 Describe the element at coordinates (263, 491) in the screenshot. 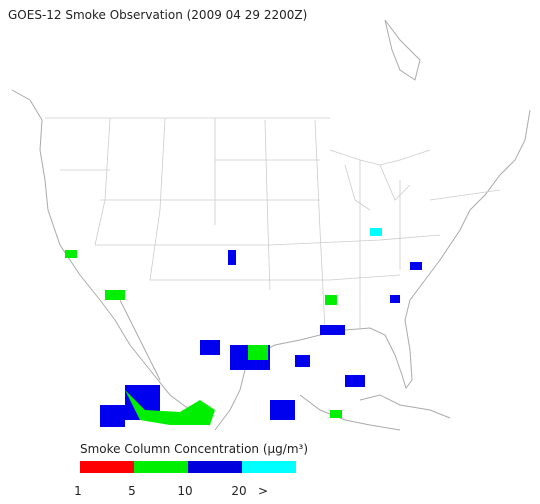

I see `legend-tick-label: >` at that location.